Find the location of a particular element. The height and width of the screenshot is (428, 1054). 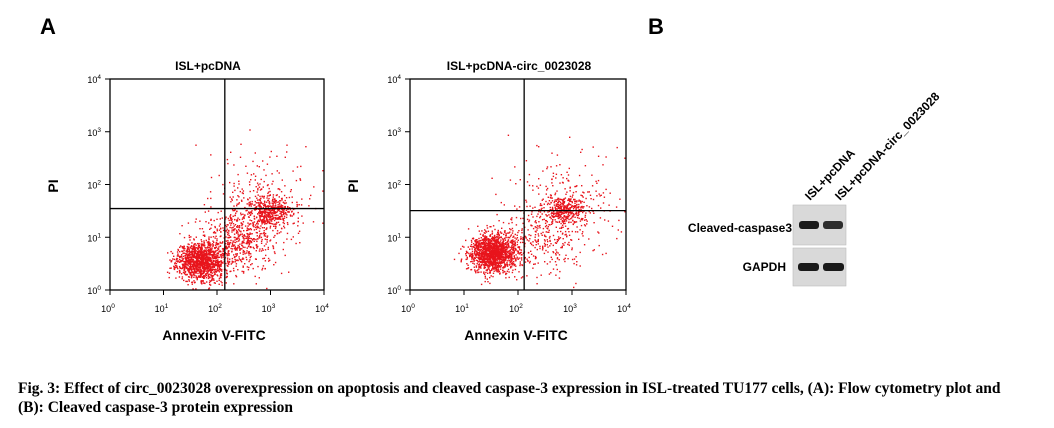

y-tick-label: 103 is located at coordinates (94, 132).